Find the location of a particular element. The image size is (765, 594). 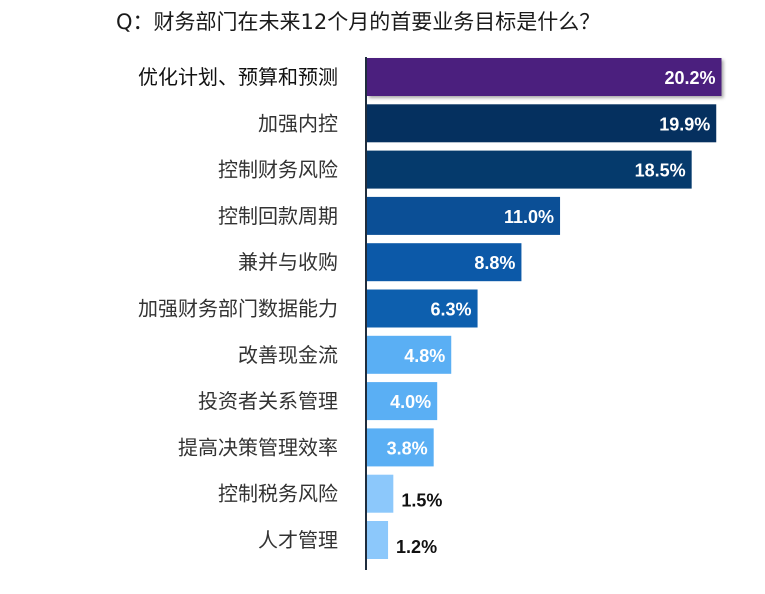

data-label: 8.8% is located at coordinates (494, 263).